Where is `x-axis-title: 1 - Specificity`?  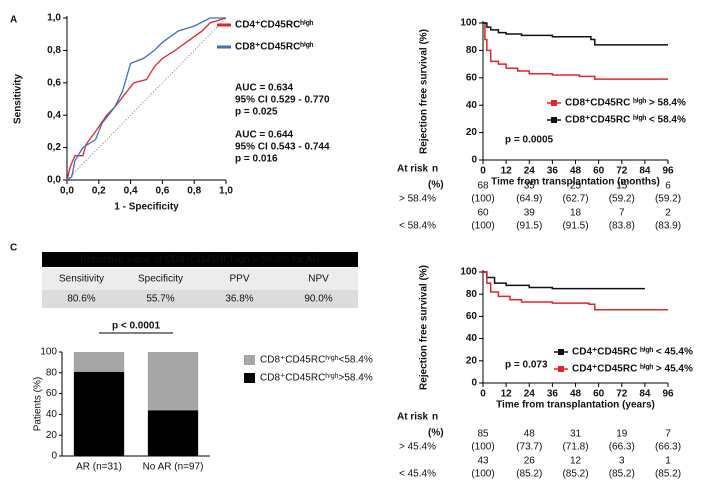
x-axis-title: 1 - Specificity is located at coordinates (146, 207).